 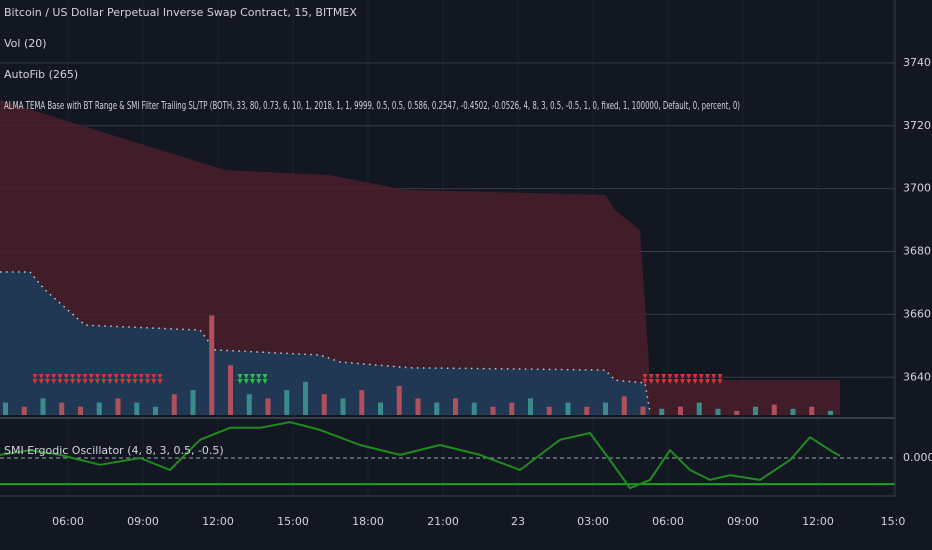 What do you see at coordinates (368, 521) in the screenshot?
I see `x-tick-label: 18:00` at bounding box center [368, 521].